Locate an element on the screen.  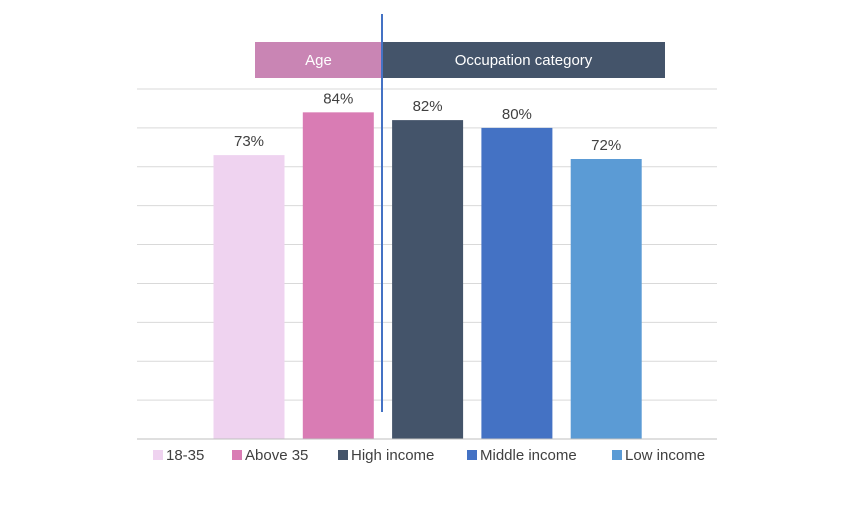
data-label: 80% is located at coordinates (517, 114).